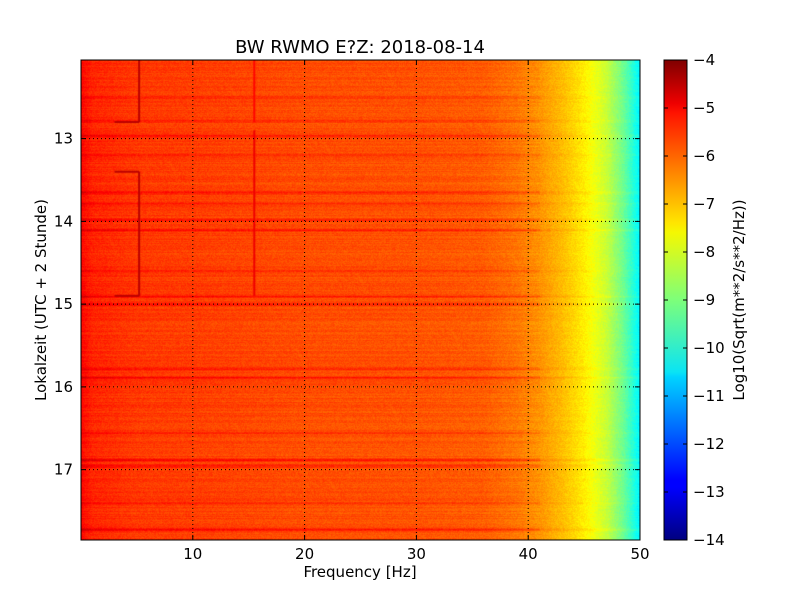 This screenshot has height=600, width=800. I want to click on colorbar-tick-label: −9, so click(704, 300).